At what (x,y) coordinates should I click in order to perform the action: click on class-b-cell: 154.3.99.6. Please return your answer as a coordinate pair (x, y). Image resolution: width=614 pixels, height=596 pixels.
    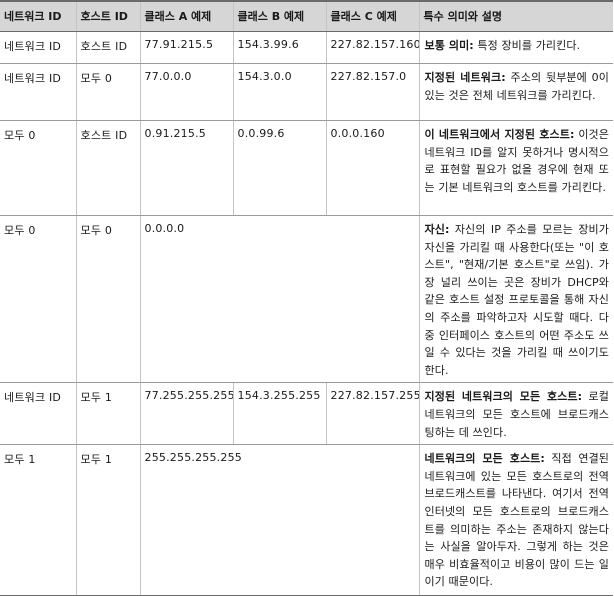
    Looking at the image, I should click on (279, 47).